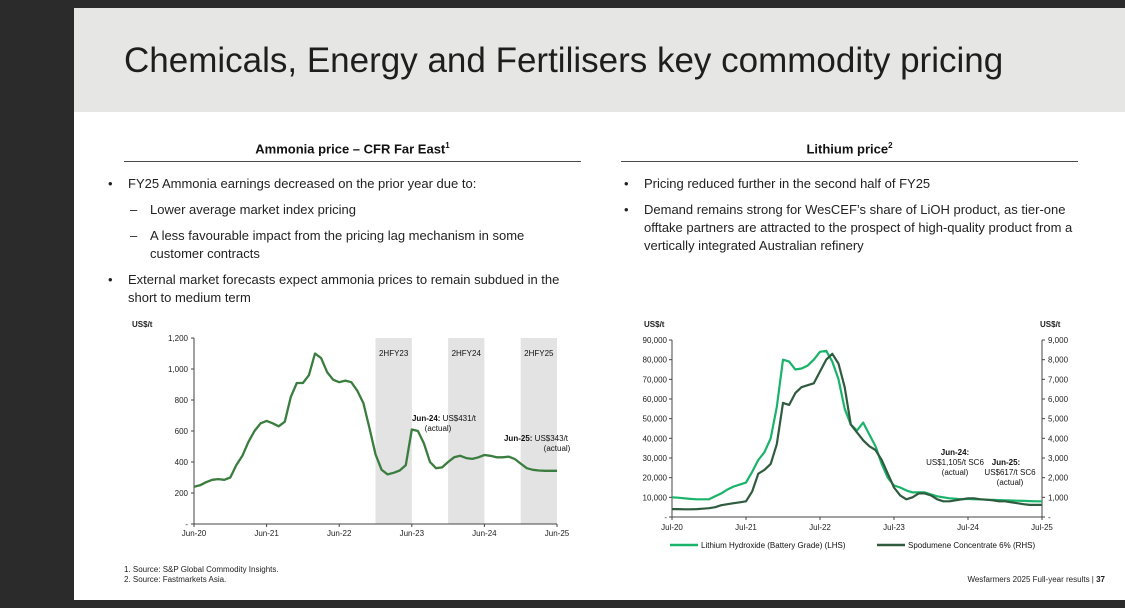 The image size is (1125, 608). What do you see at coordinates (194, 533) in the screenshot?
I see `x-tick-label: Jun-20` at bounding box center [194, 533].